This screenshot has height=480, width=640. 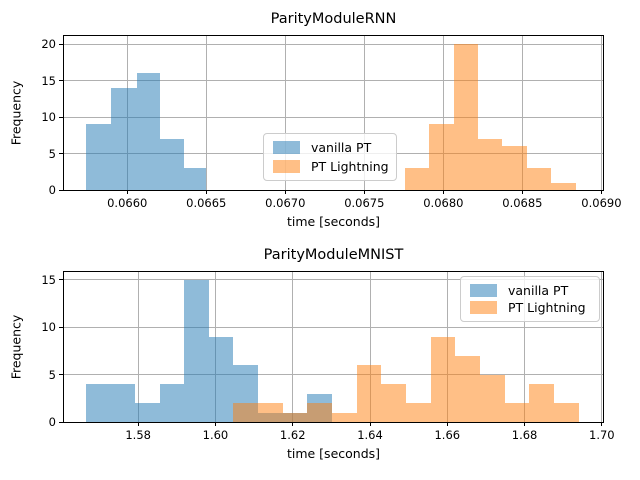 I want to click on legend-swatch-pt-lightning, so click(x=483, y=308).